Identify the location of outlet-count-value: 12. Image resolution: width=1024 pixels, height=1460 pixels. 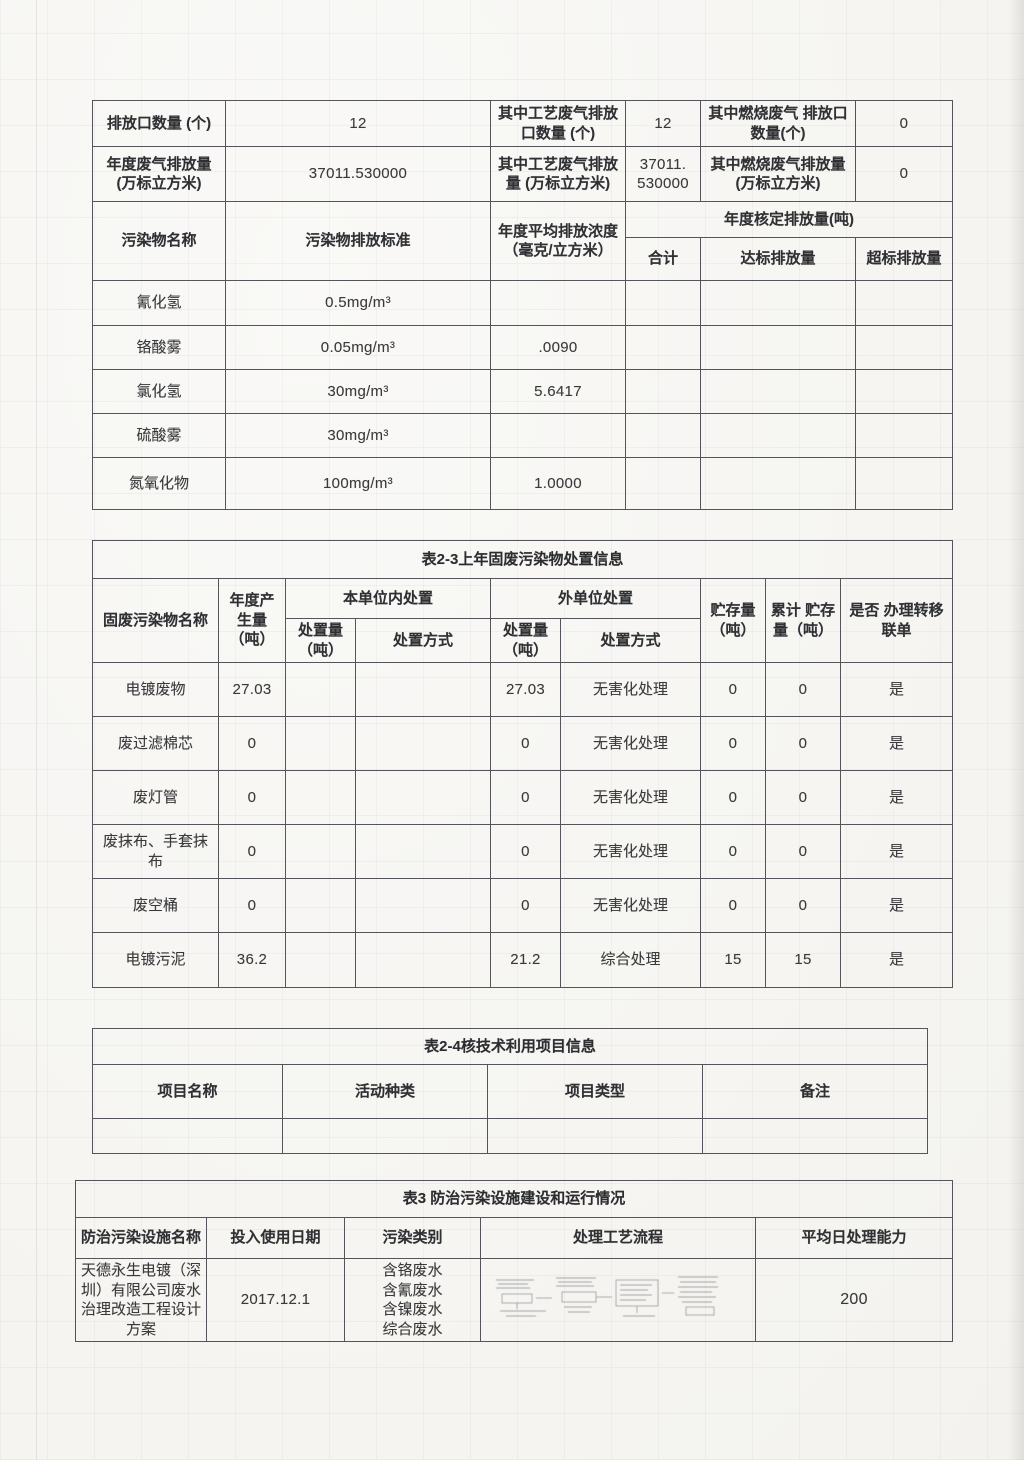
(358, 123).